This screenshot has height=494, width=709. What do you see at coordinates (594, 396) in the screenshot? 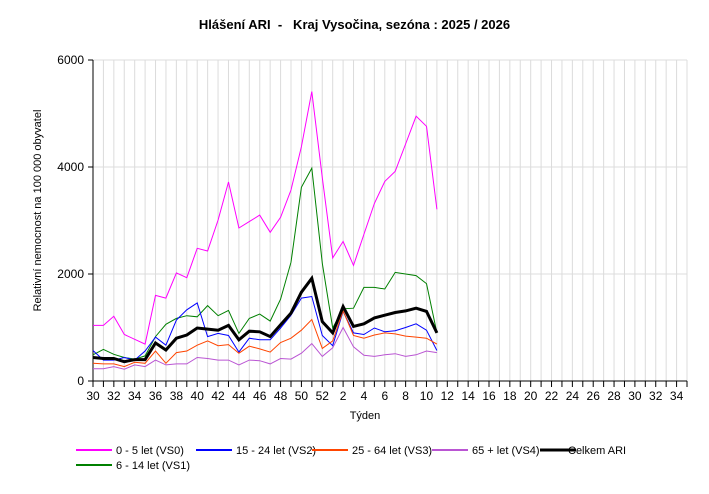
I see `x-tick-label: 26` at bounding box center [594, 396].